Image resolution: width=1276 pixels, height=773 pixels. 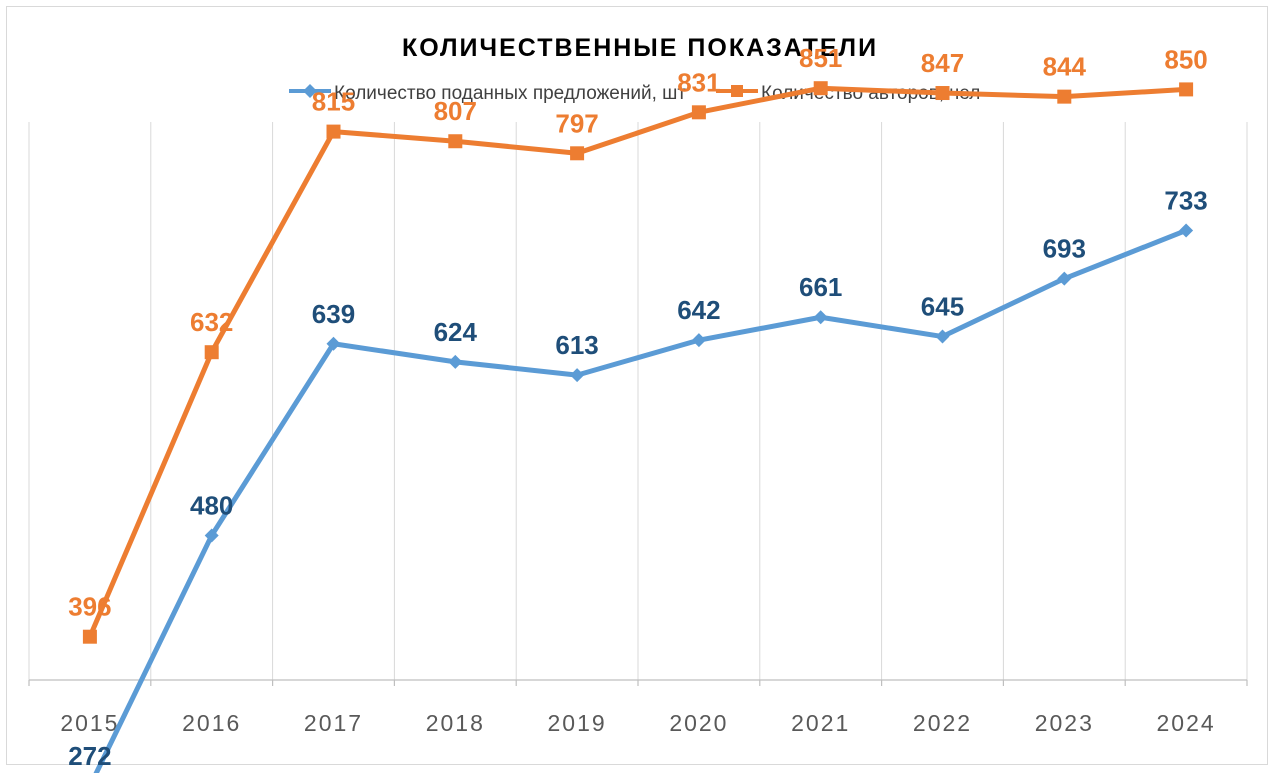 I want to click on x-tick-label: 2023, so click(x=1064, y=723).